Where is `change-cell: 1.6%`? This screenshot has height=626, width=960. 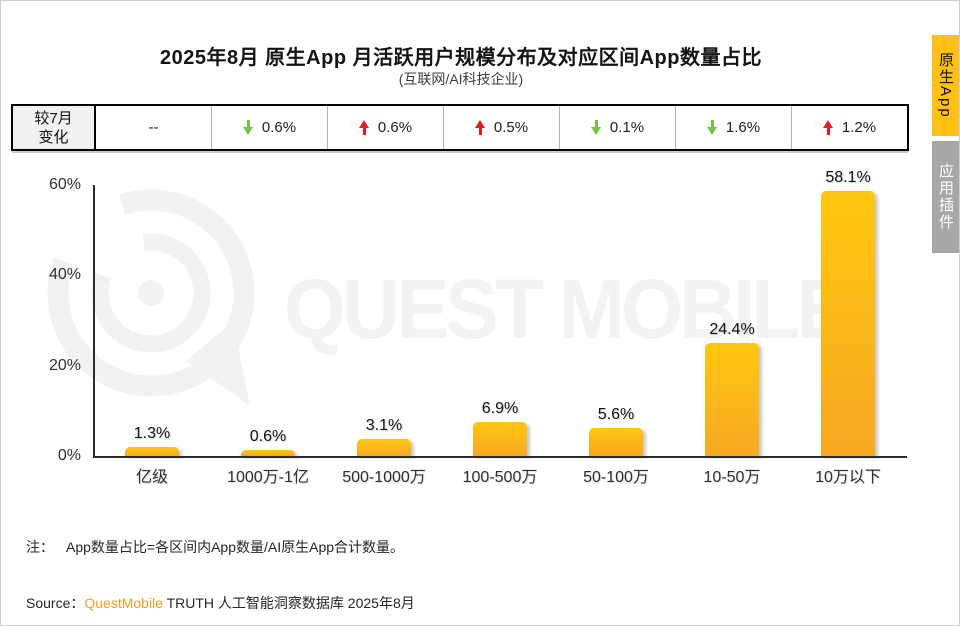
change-cell: 1.6% is located at coordinates (734, 127).